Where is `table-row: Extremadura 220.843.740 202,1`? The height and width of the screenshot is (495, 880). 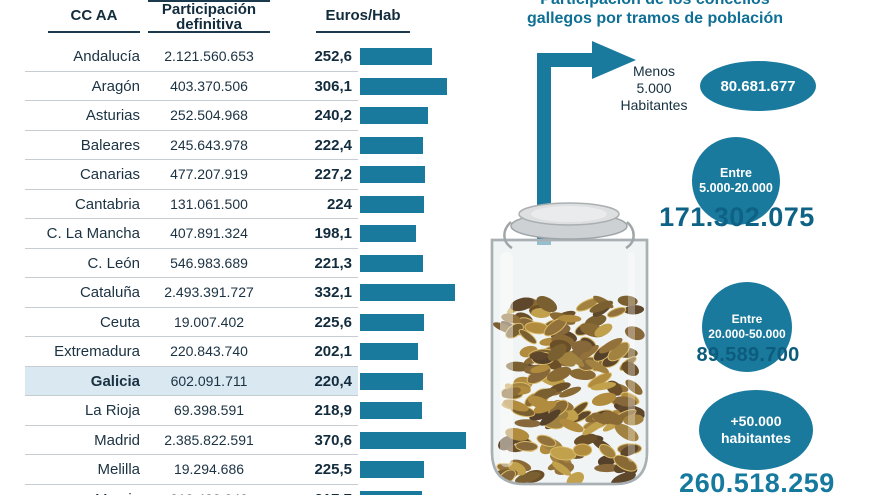 table-row: Extremadura 220.843.740 202,1 is located at coordinates (440, 352).